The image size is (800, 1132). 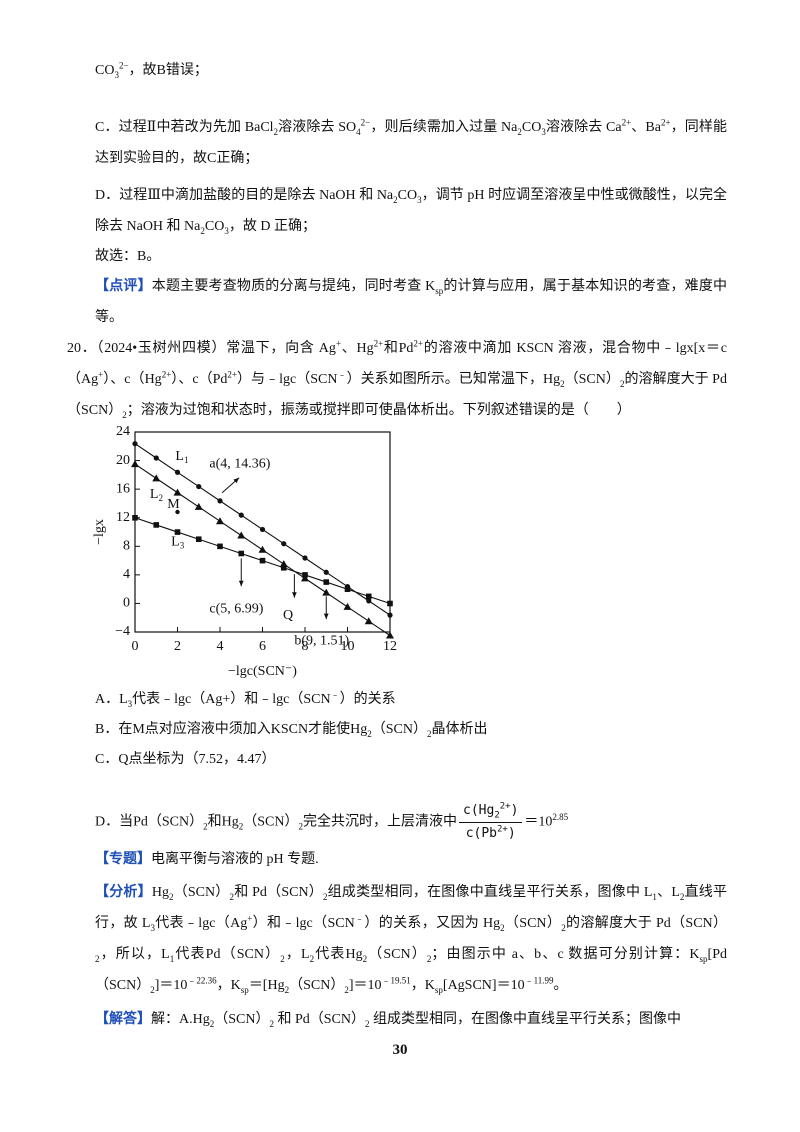 I want to click on text: D．过程Ⅲ中滴加盐酸的目的是除去 NaOH 和 Na, so click(x=244, y=195).